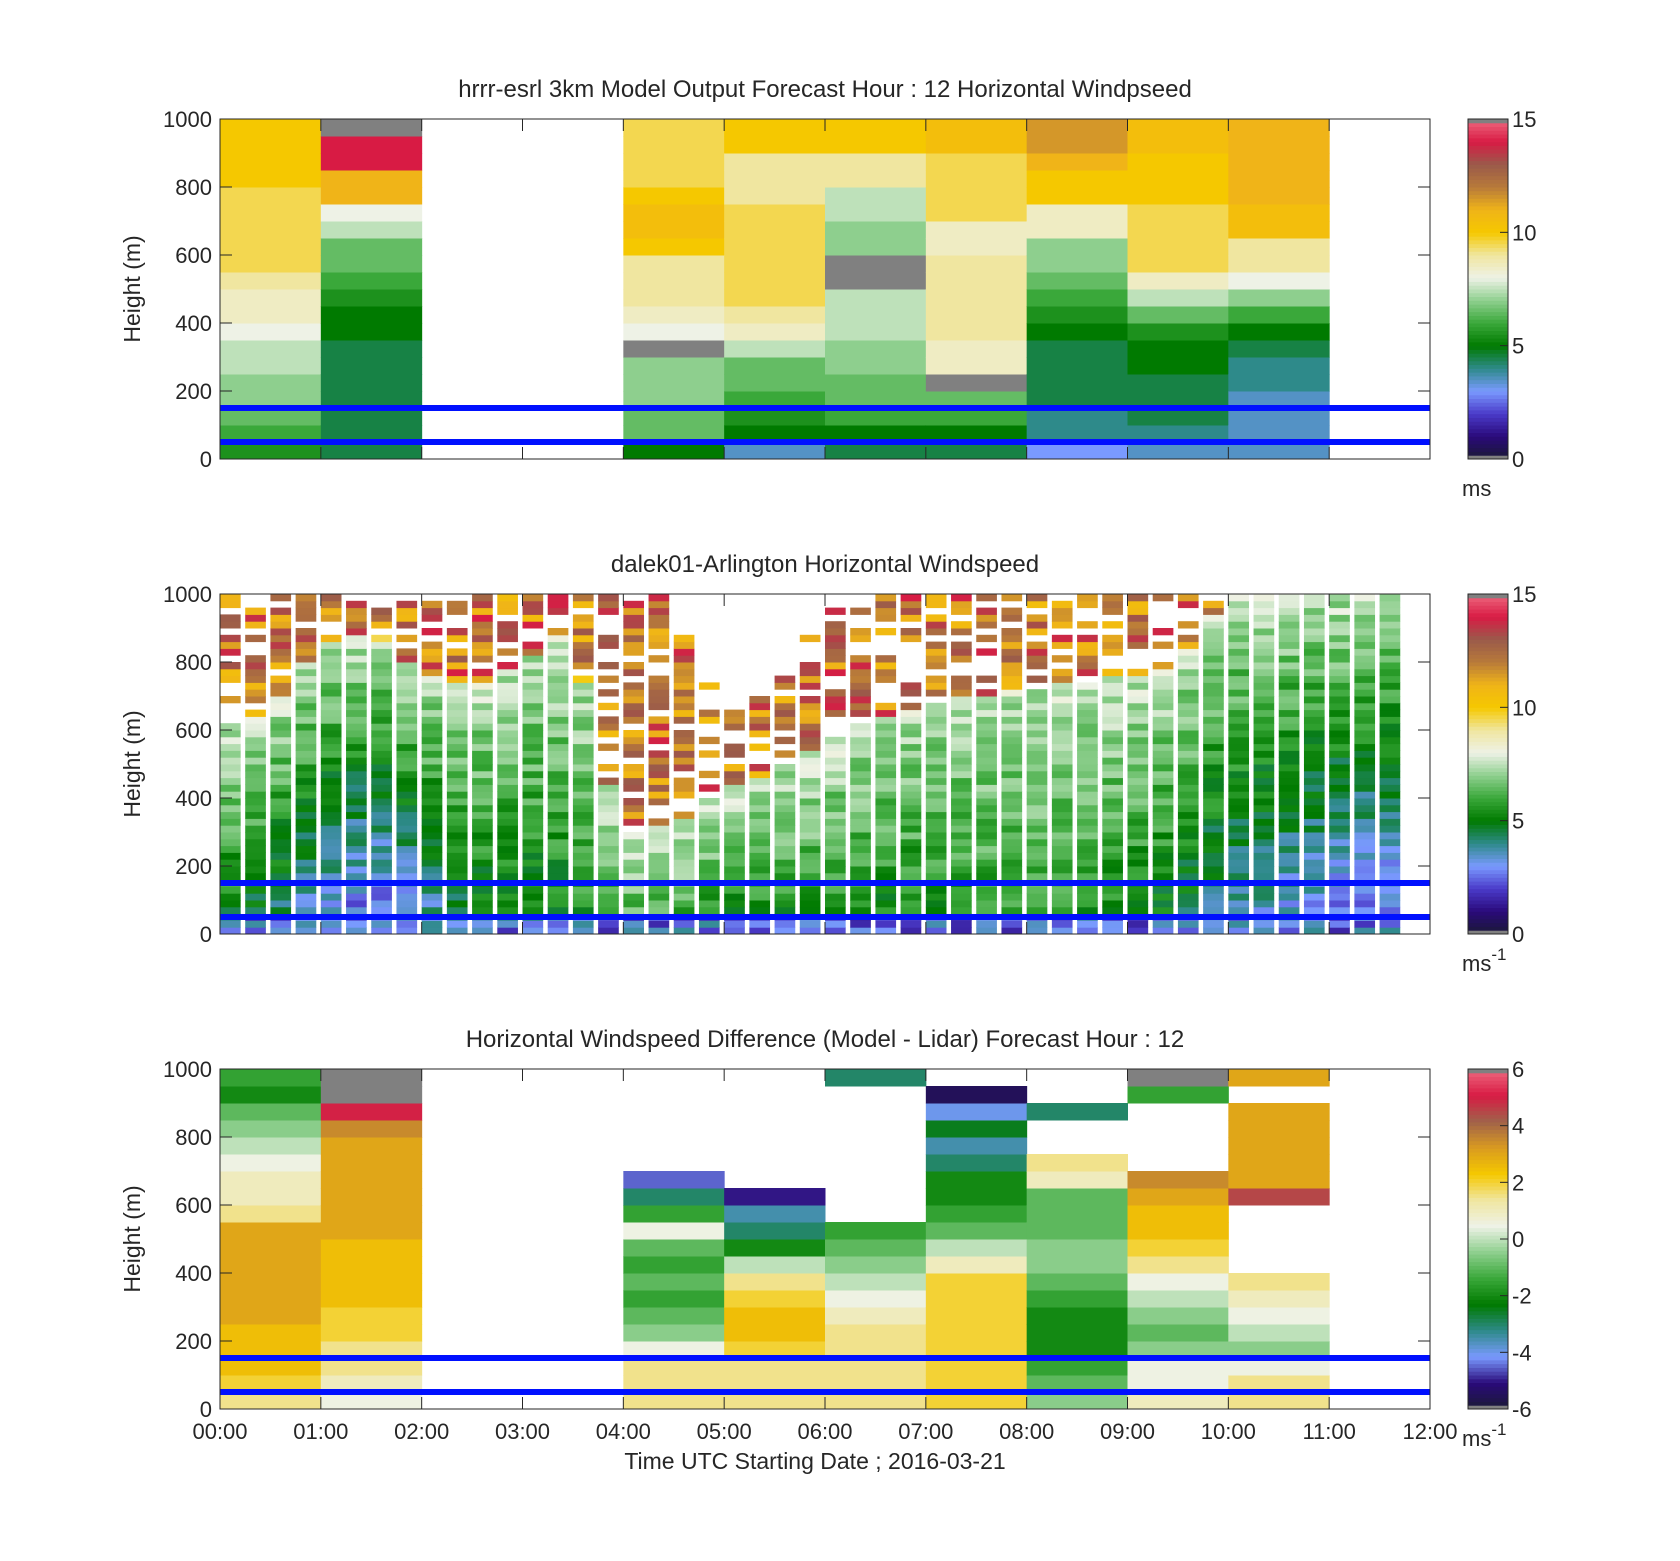 The width and height of the screenshot is (1680, 1561). What do you see at coordinates (1522, 1352) in the screenshot?
I see `colorbar-tick-label: -4` at bounding box center [1522, 1352].